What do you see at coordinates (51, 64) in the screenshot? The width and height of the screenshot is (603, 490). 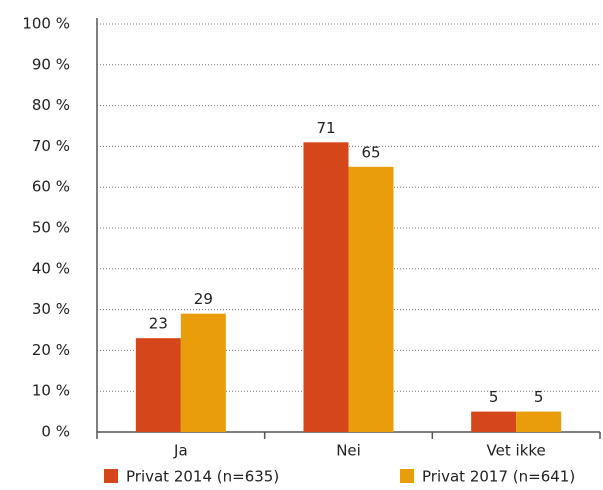 I see `y-tick-label: 90 %` at bounding box center [51, 64].